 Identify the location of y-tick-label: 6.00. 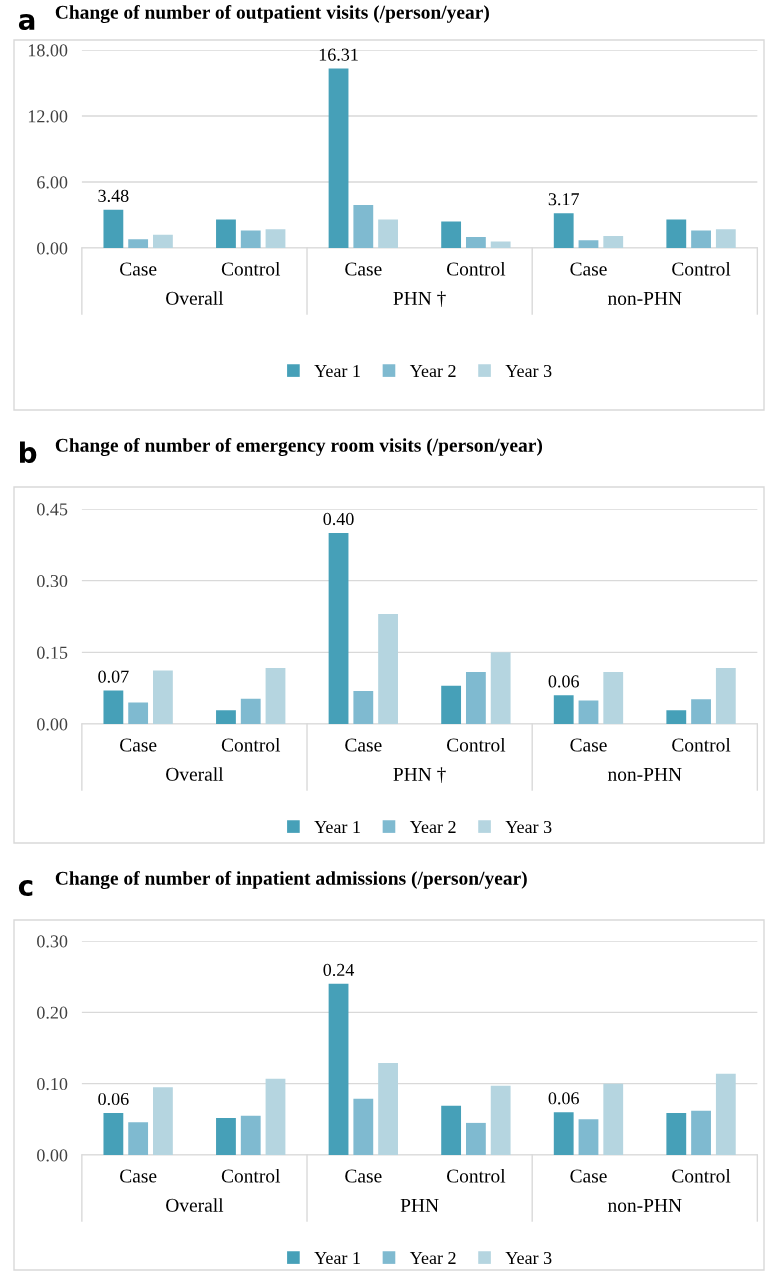
(52, 182).